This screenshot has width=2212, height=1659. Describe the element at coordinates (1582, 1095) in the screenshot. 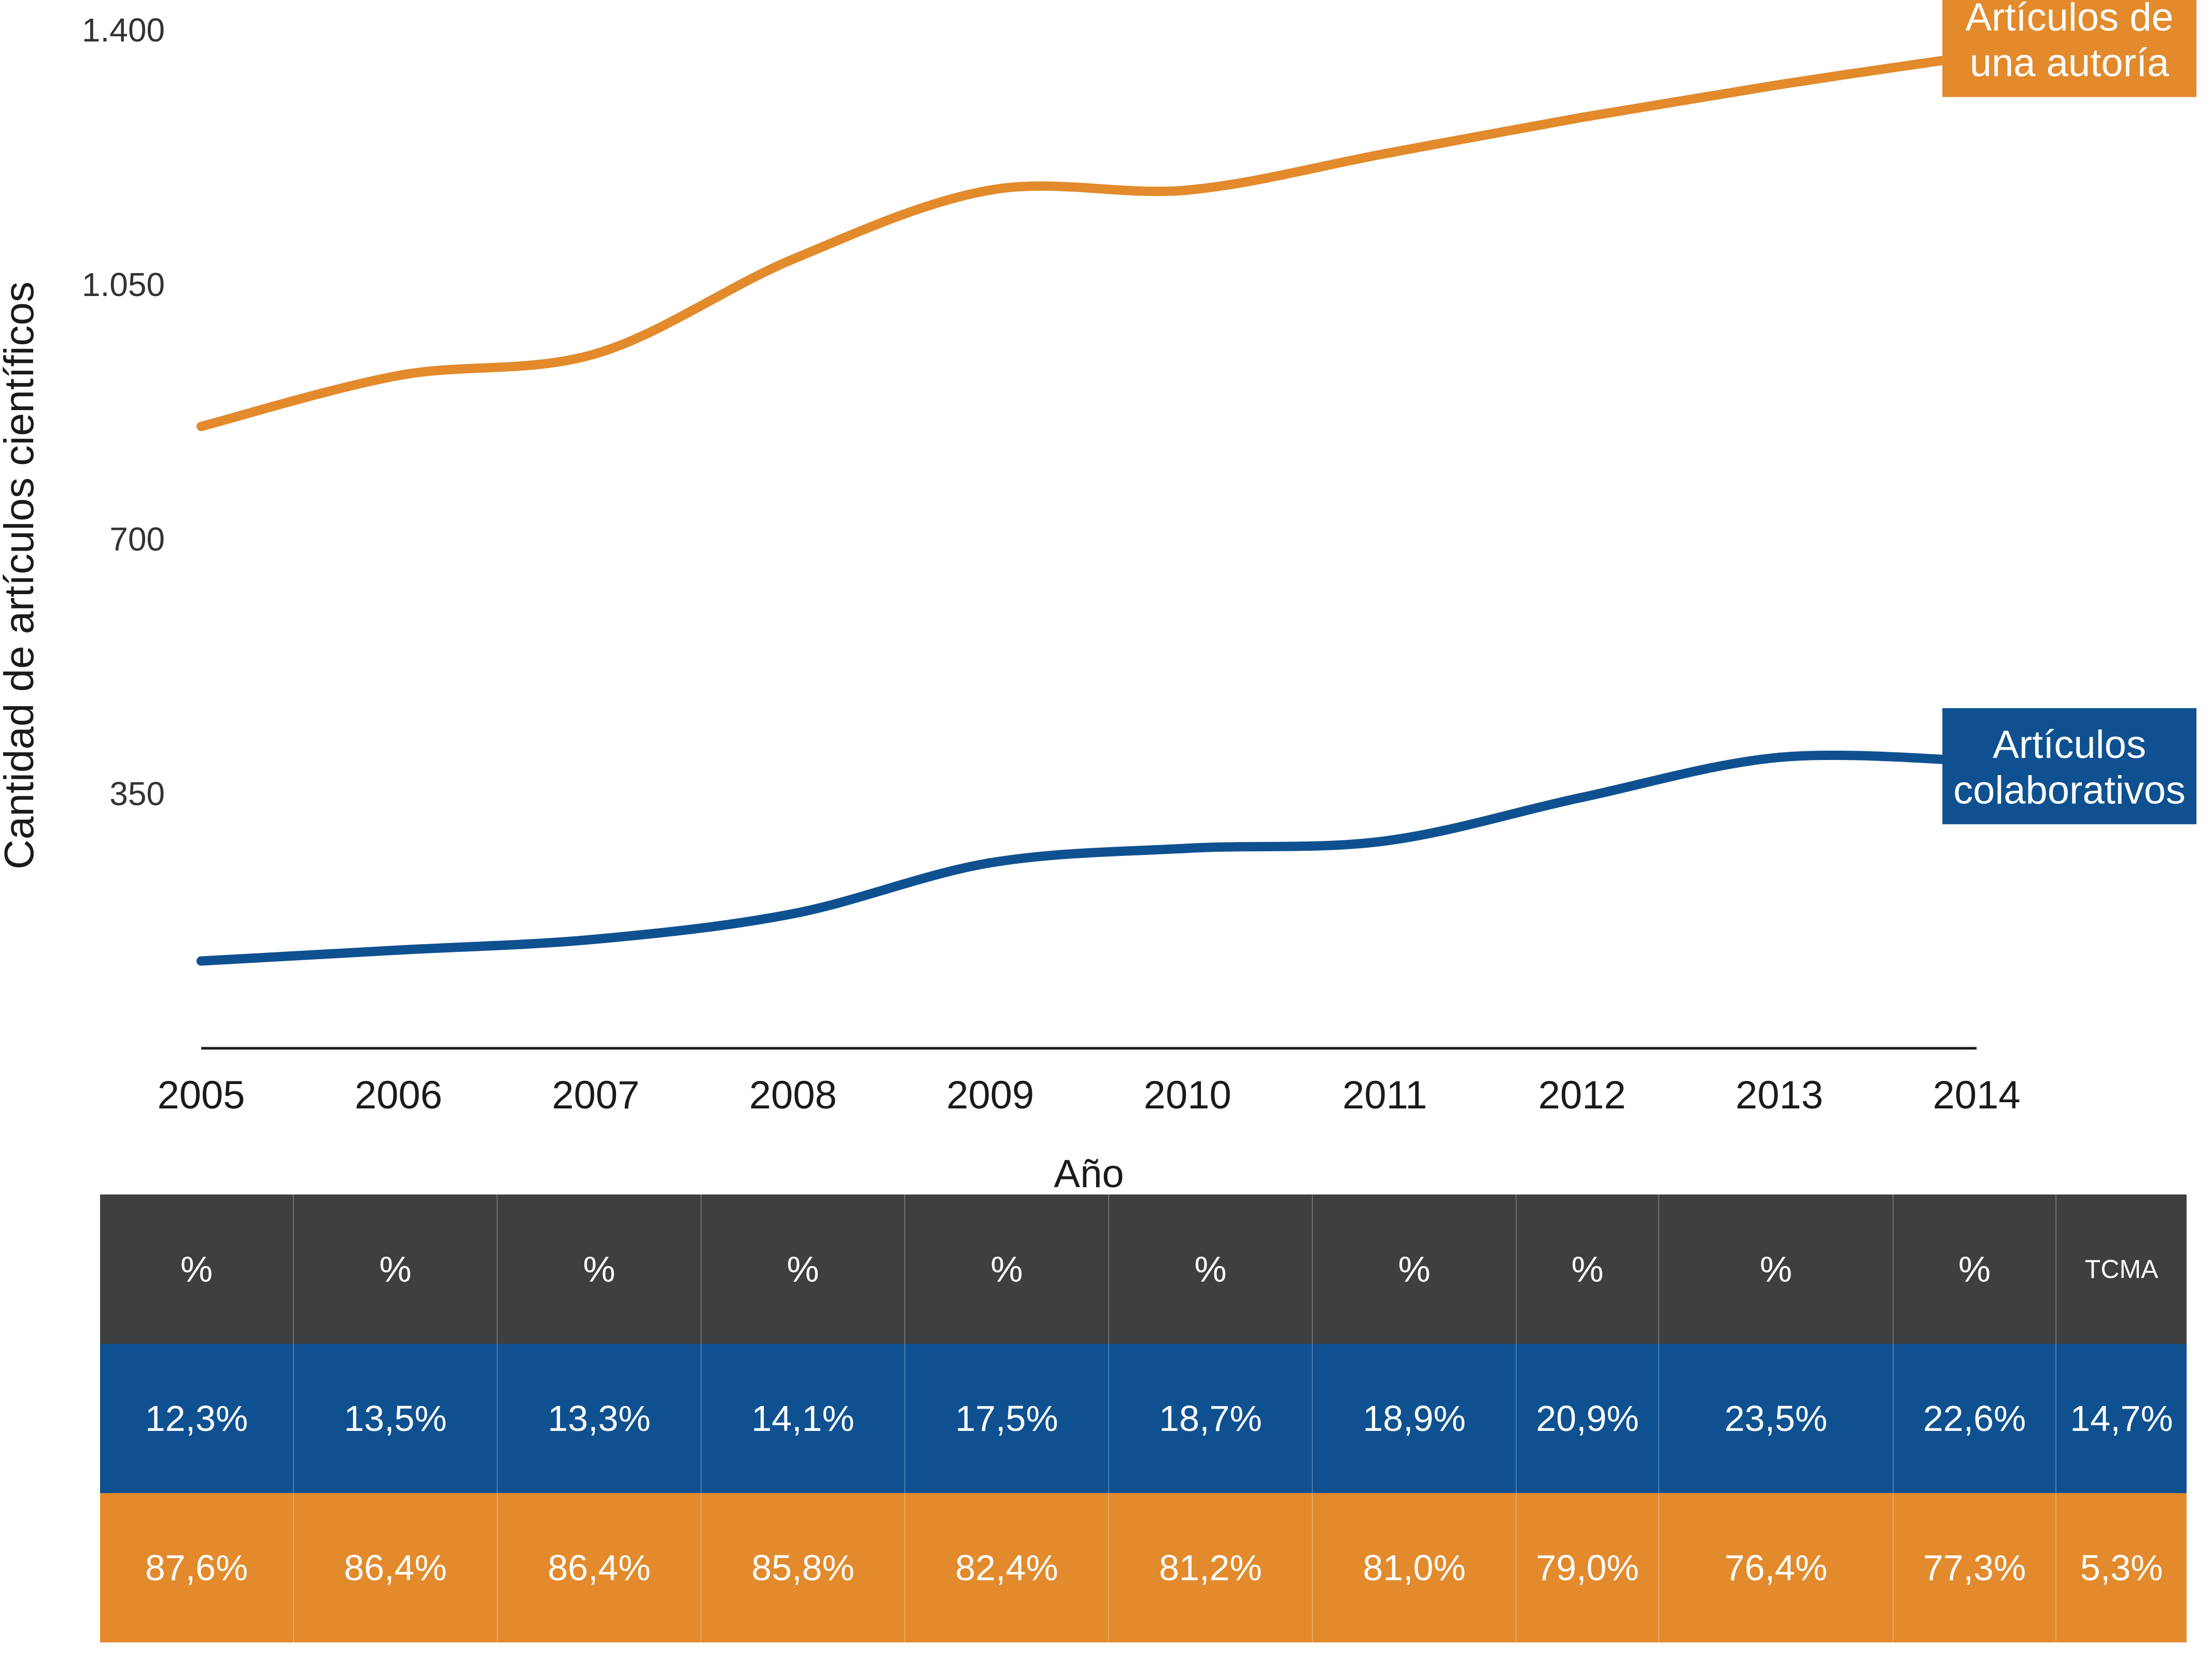

I see `x-tick-label: 2012` at that location.